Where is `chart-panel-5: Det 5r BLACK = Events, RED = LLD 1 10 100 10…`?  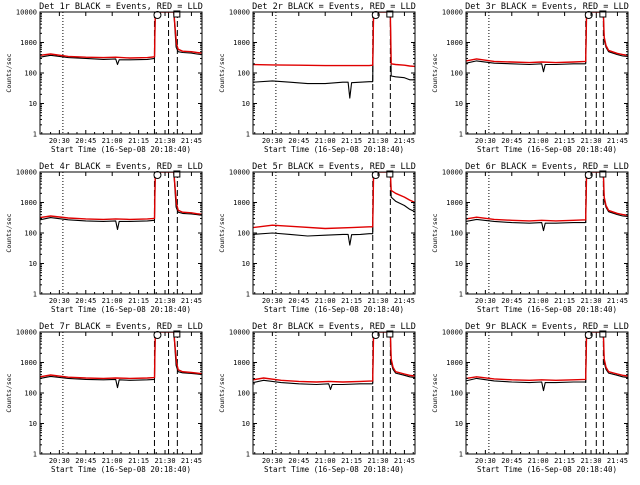 chart-panel-5: Det 5r BLACK = Events, RED = LLD 1 10 100 10… is located at coordinates (317, 238).